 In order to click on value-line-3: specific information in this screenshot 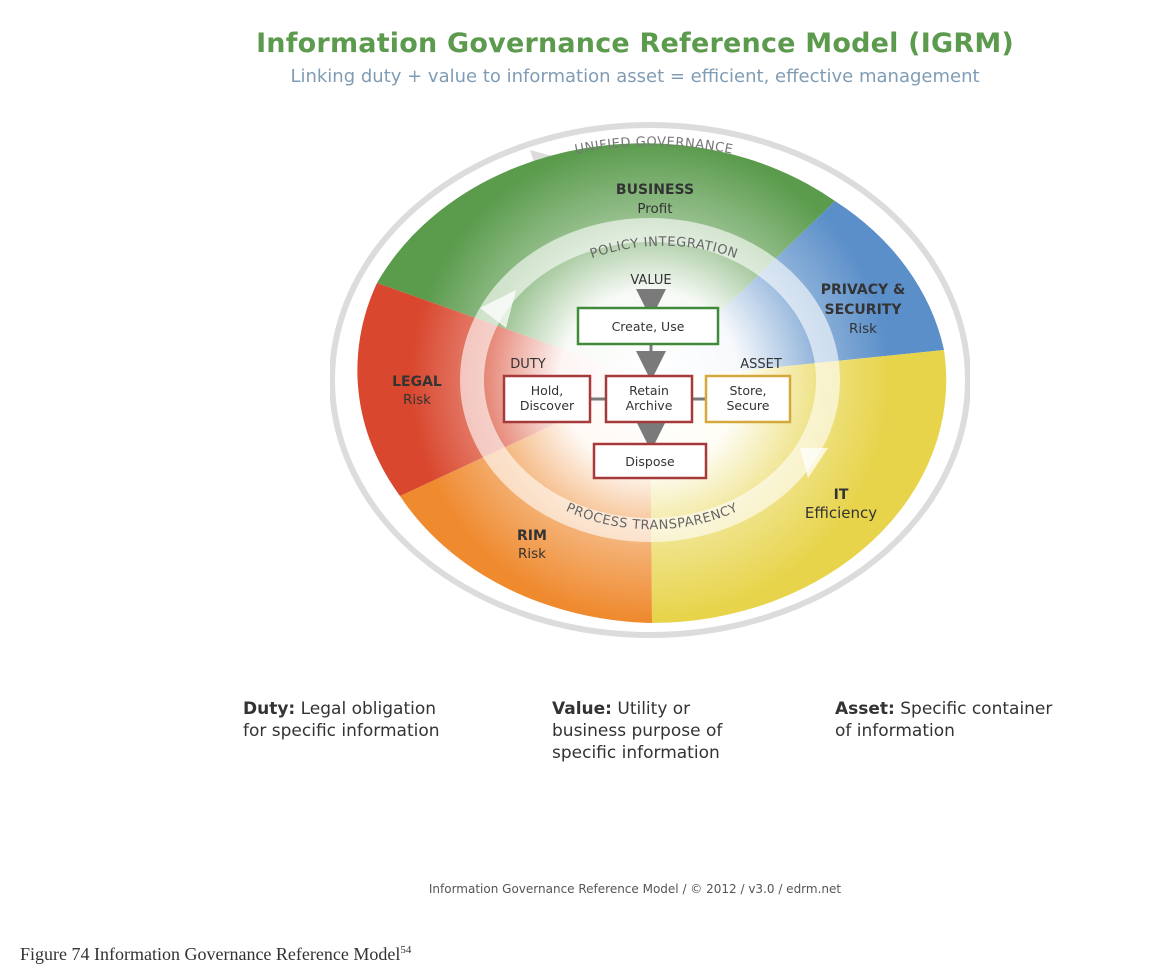, I will do `click(636, 753)`.